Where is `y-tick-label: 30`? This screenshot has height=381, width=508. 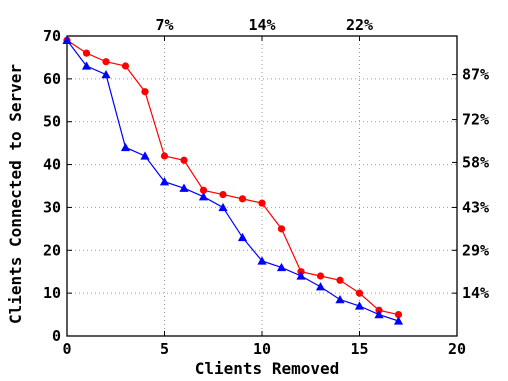
y-tick-label: 30 is located at coordinates (52, 207).